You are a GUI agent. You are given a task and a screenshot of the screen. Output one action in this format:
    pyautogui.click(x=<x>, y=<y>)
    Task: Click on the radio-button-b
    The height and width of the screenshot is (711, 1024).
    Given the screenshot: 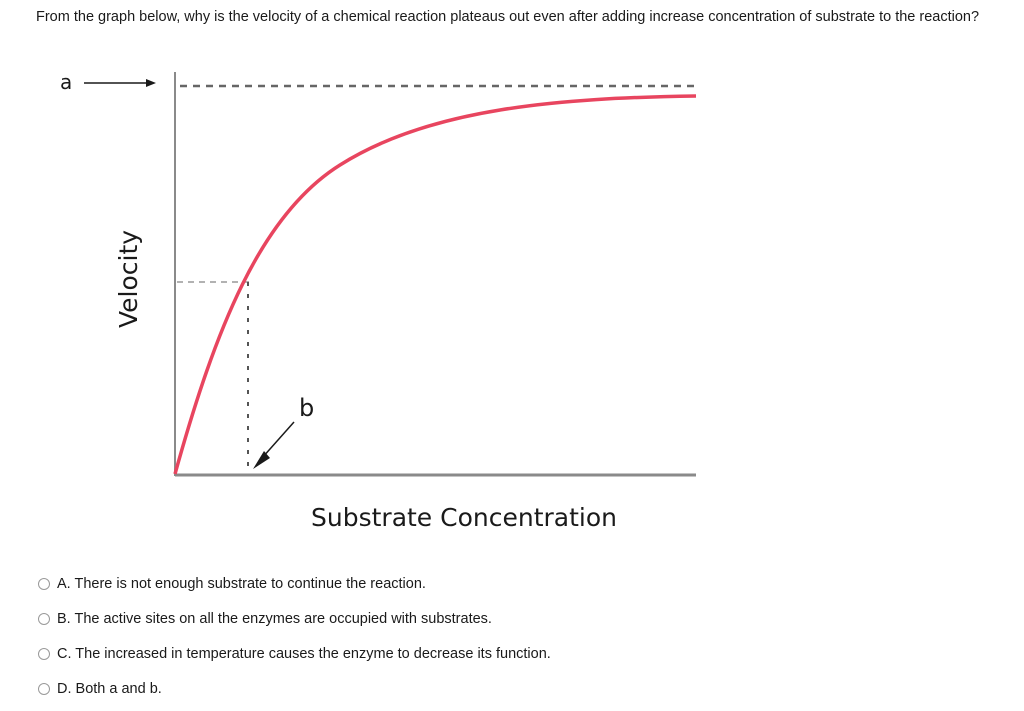 What is the action you would take?
    pyautogui.click(x=44, y=618)
    